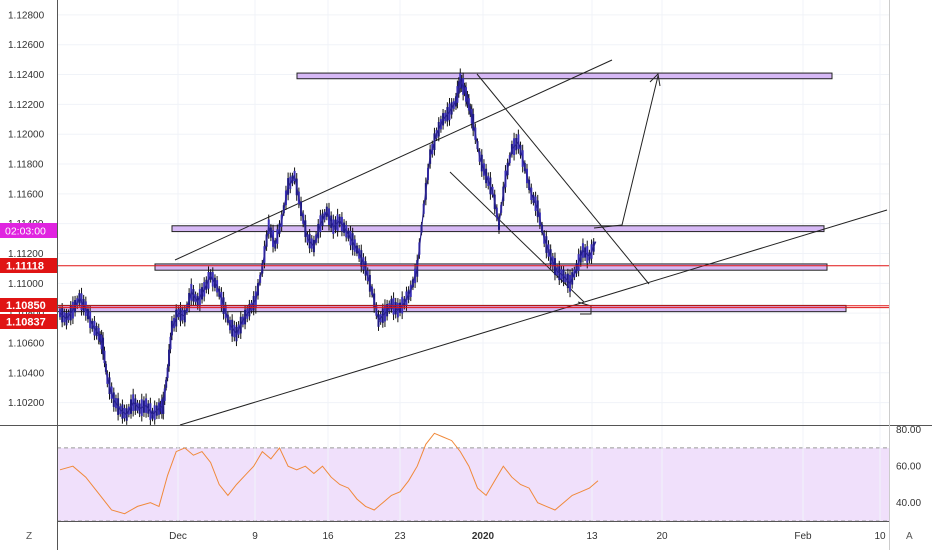  What do you see at coordinates (26, 165) in the screenshot?
I see `price-tick-label: 1.11800` at bounding box center [26, 165].